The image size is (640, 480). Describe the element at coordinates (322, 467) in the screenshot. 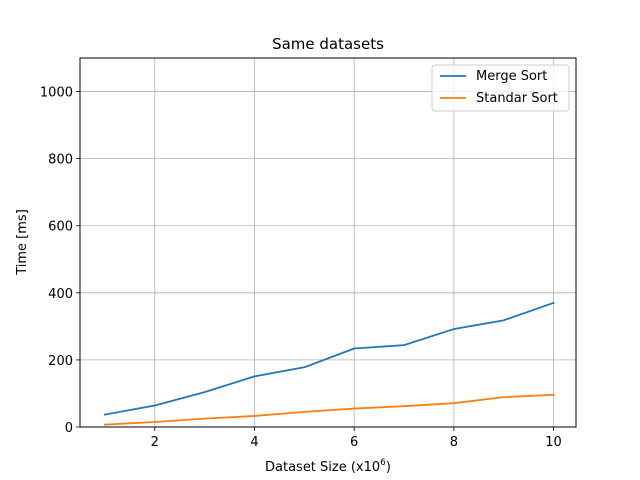

I see `x-axis-label-main: Dataset Size (x10` at that location.